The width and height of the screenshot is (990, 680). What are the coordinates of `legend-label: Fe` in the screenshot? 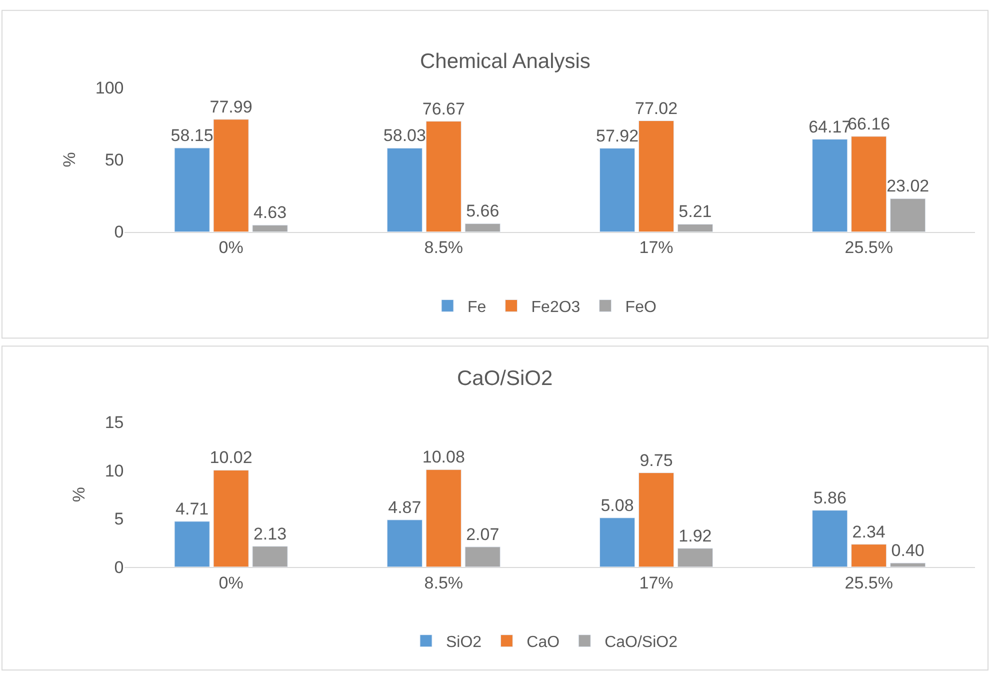 It's located at (477, 307).